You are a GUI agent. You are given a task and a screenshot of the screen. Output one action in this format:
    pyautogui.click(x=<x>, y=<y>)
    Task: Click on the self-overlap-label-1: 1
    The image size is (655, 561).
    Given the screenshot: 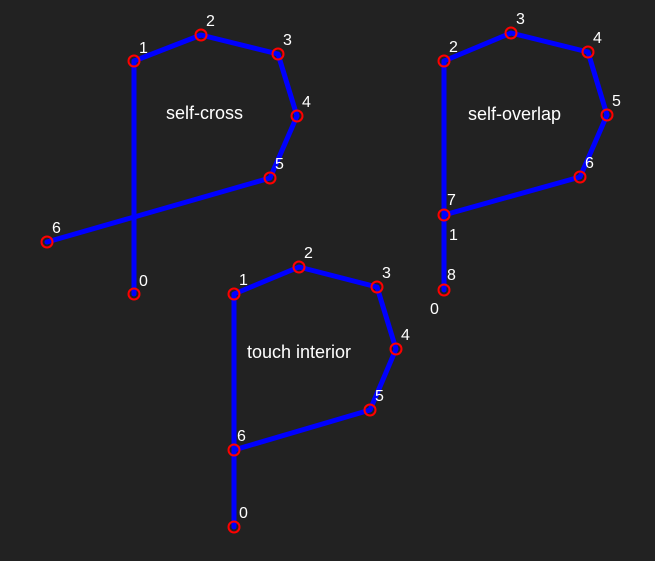 What is the action you would take?
    pyautogui.click(x=453, y=235)
    